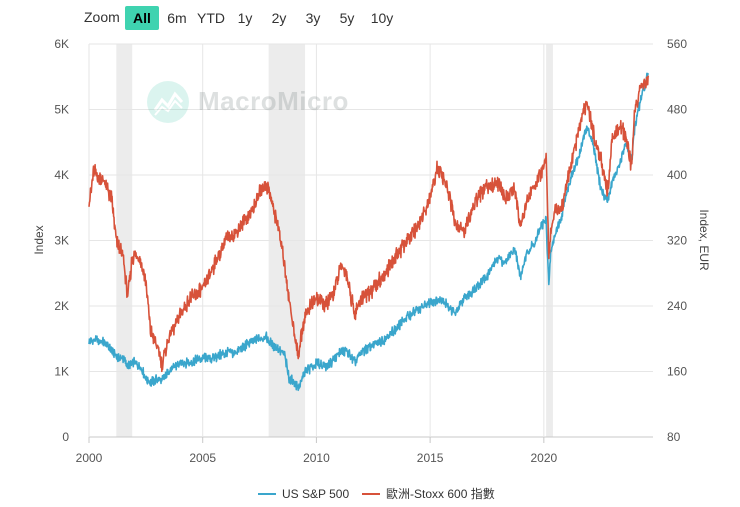 This screenshot has height=507, width=740. What do you see at coordinates (677, 44) in the screenshot?
I see `y-right-tick-label: 560` at bounding box center [677, 44].